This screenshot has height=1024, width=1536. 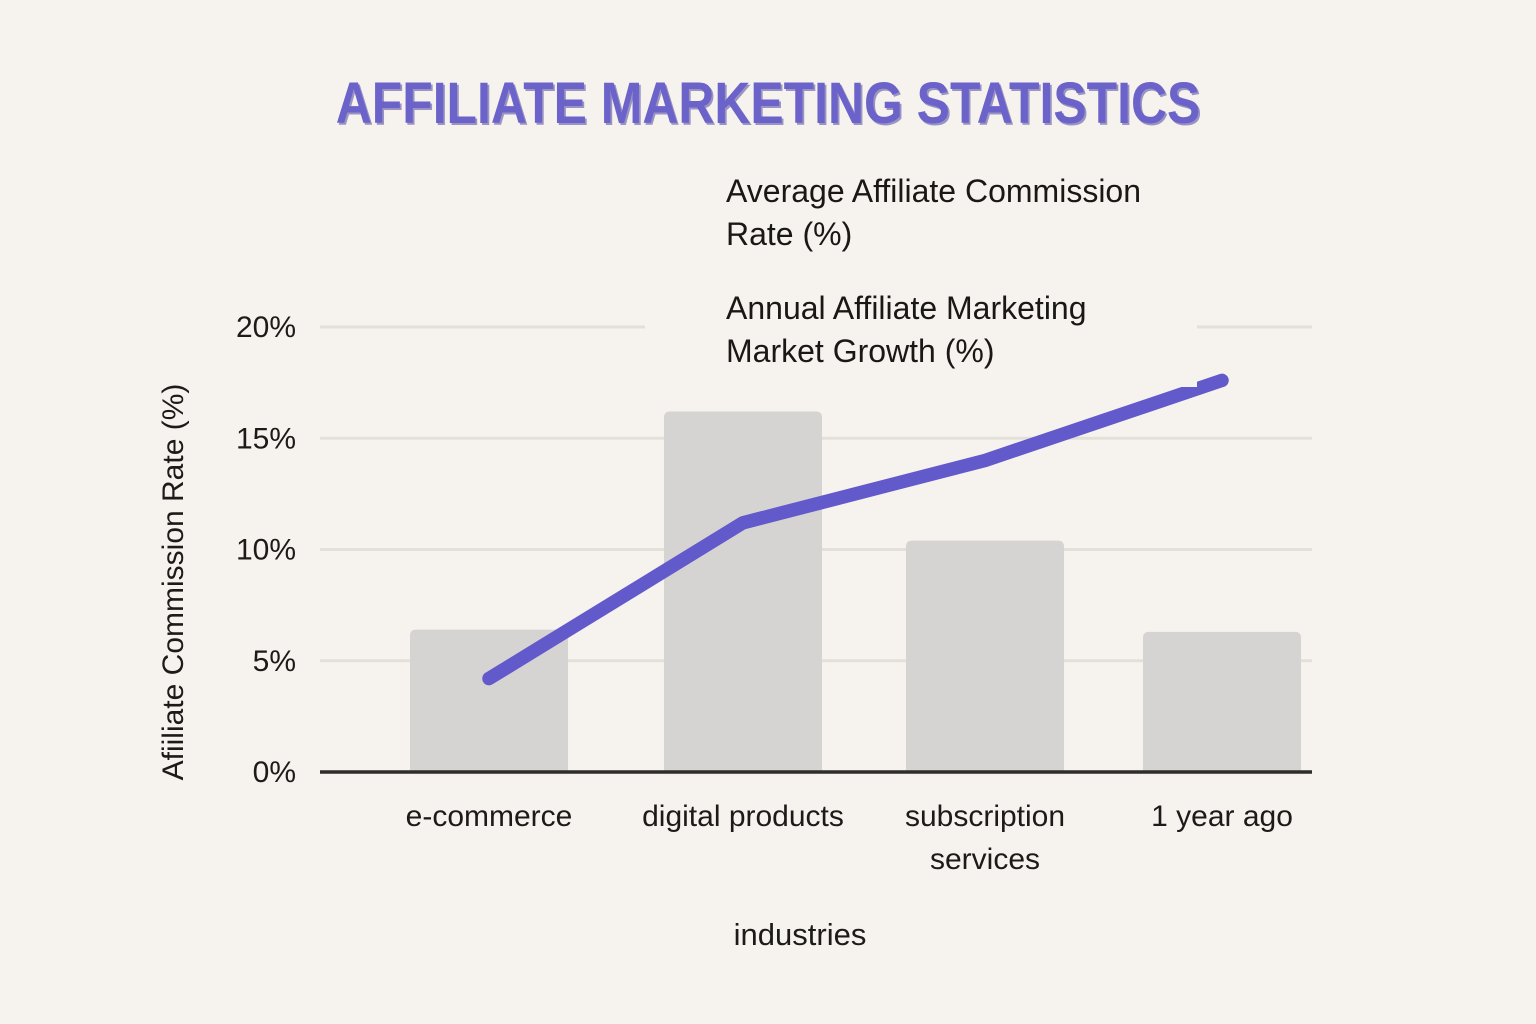 I want to click on legend-label-line: Average Affiliate Commission, so click(x=934, y=191).